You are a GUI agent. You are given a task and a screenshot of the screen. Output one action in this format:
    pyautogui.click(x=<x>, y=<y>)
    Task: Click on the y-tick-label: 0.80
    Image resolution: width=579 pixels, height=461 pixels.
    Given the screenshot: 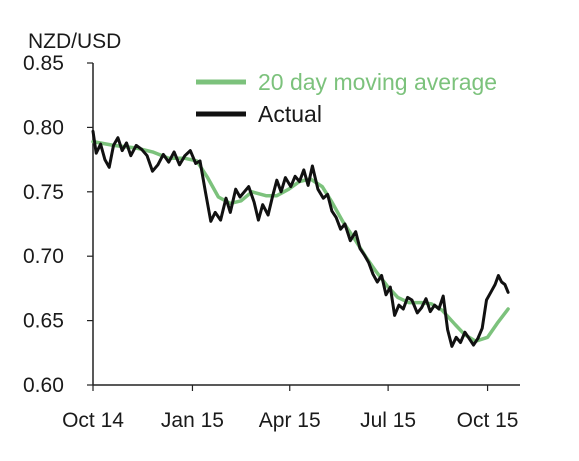 What is the action you would take?
    pyautogui.click(x=43, y=127)
    